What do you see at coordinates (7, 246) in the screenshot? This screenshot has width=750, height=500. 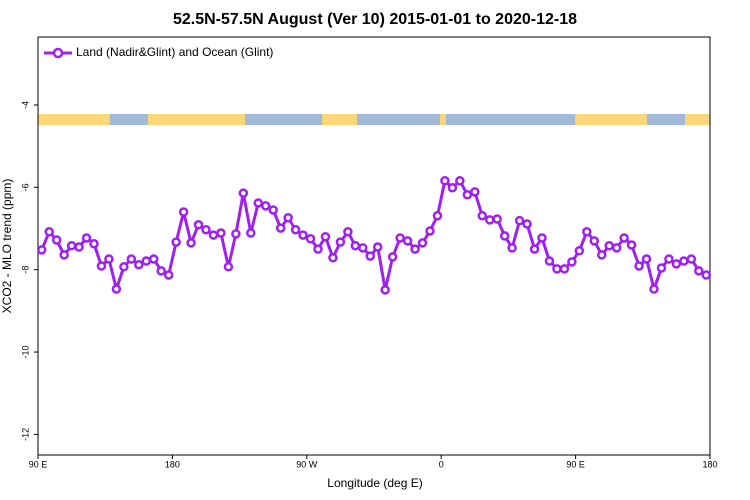 I see `y-axis-title: XCO2 - MLO trend (ppm)` at bounding box center [7, 246].